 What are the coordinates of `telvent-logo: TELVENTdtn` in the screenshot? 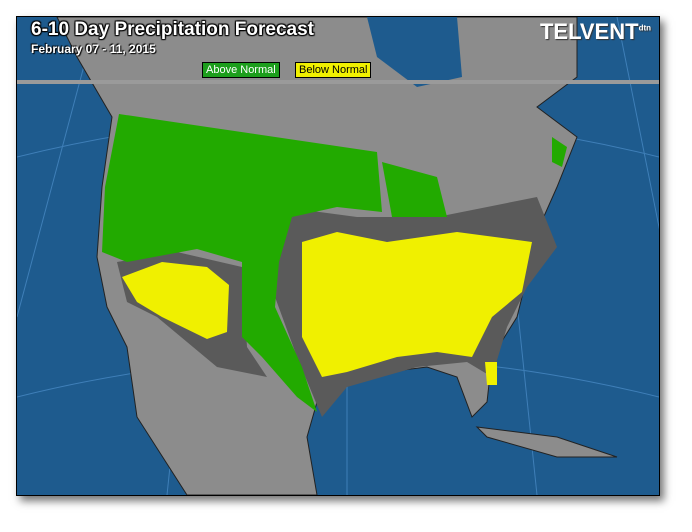 It's located at (595, 32).